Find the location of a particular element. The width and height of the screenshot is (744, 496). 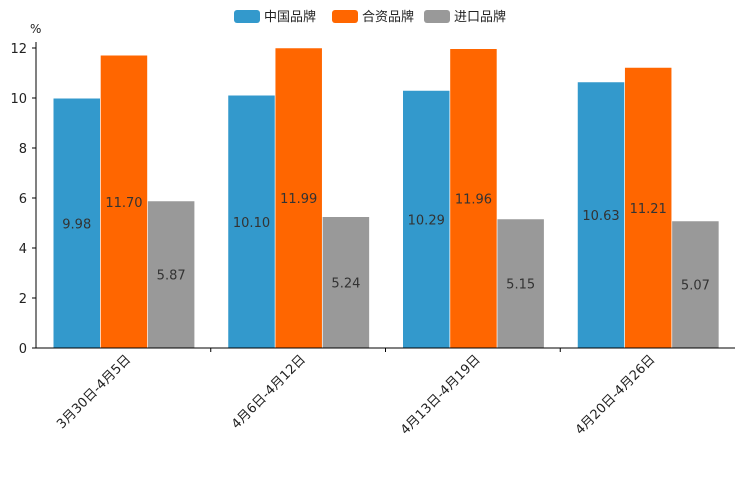

y-axis-unit-label: % is located at coordinates (35, 29).